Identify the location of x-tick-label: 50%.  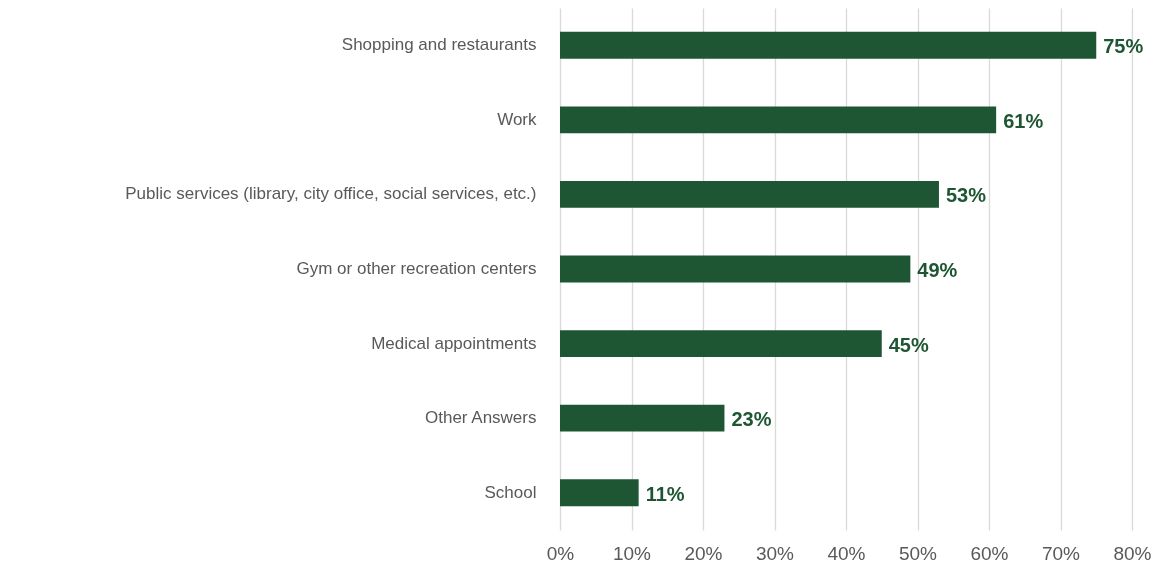
(918, 553).